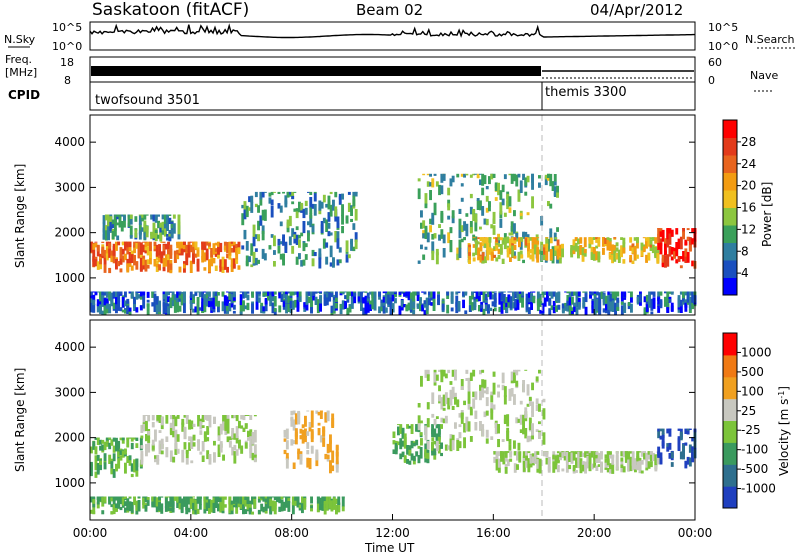  I want to click on y-tick-label: 4000, so click(69, 142).